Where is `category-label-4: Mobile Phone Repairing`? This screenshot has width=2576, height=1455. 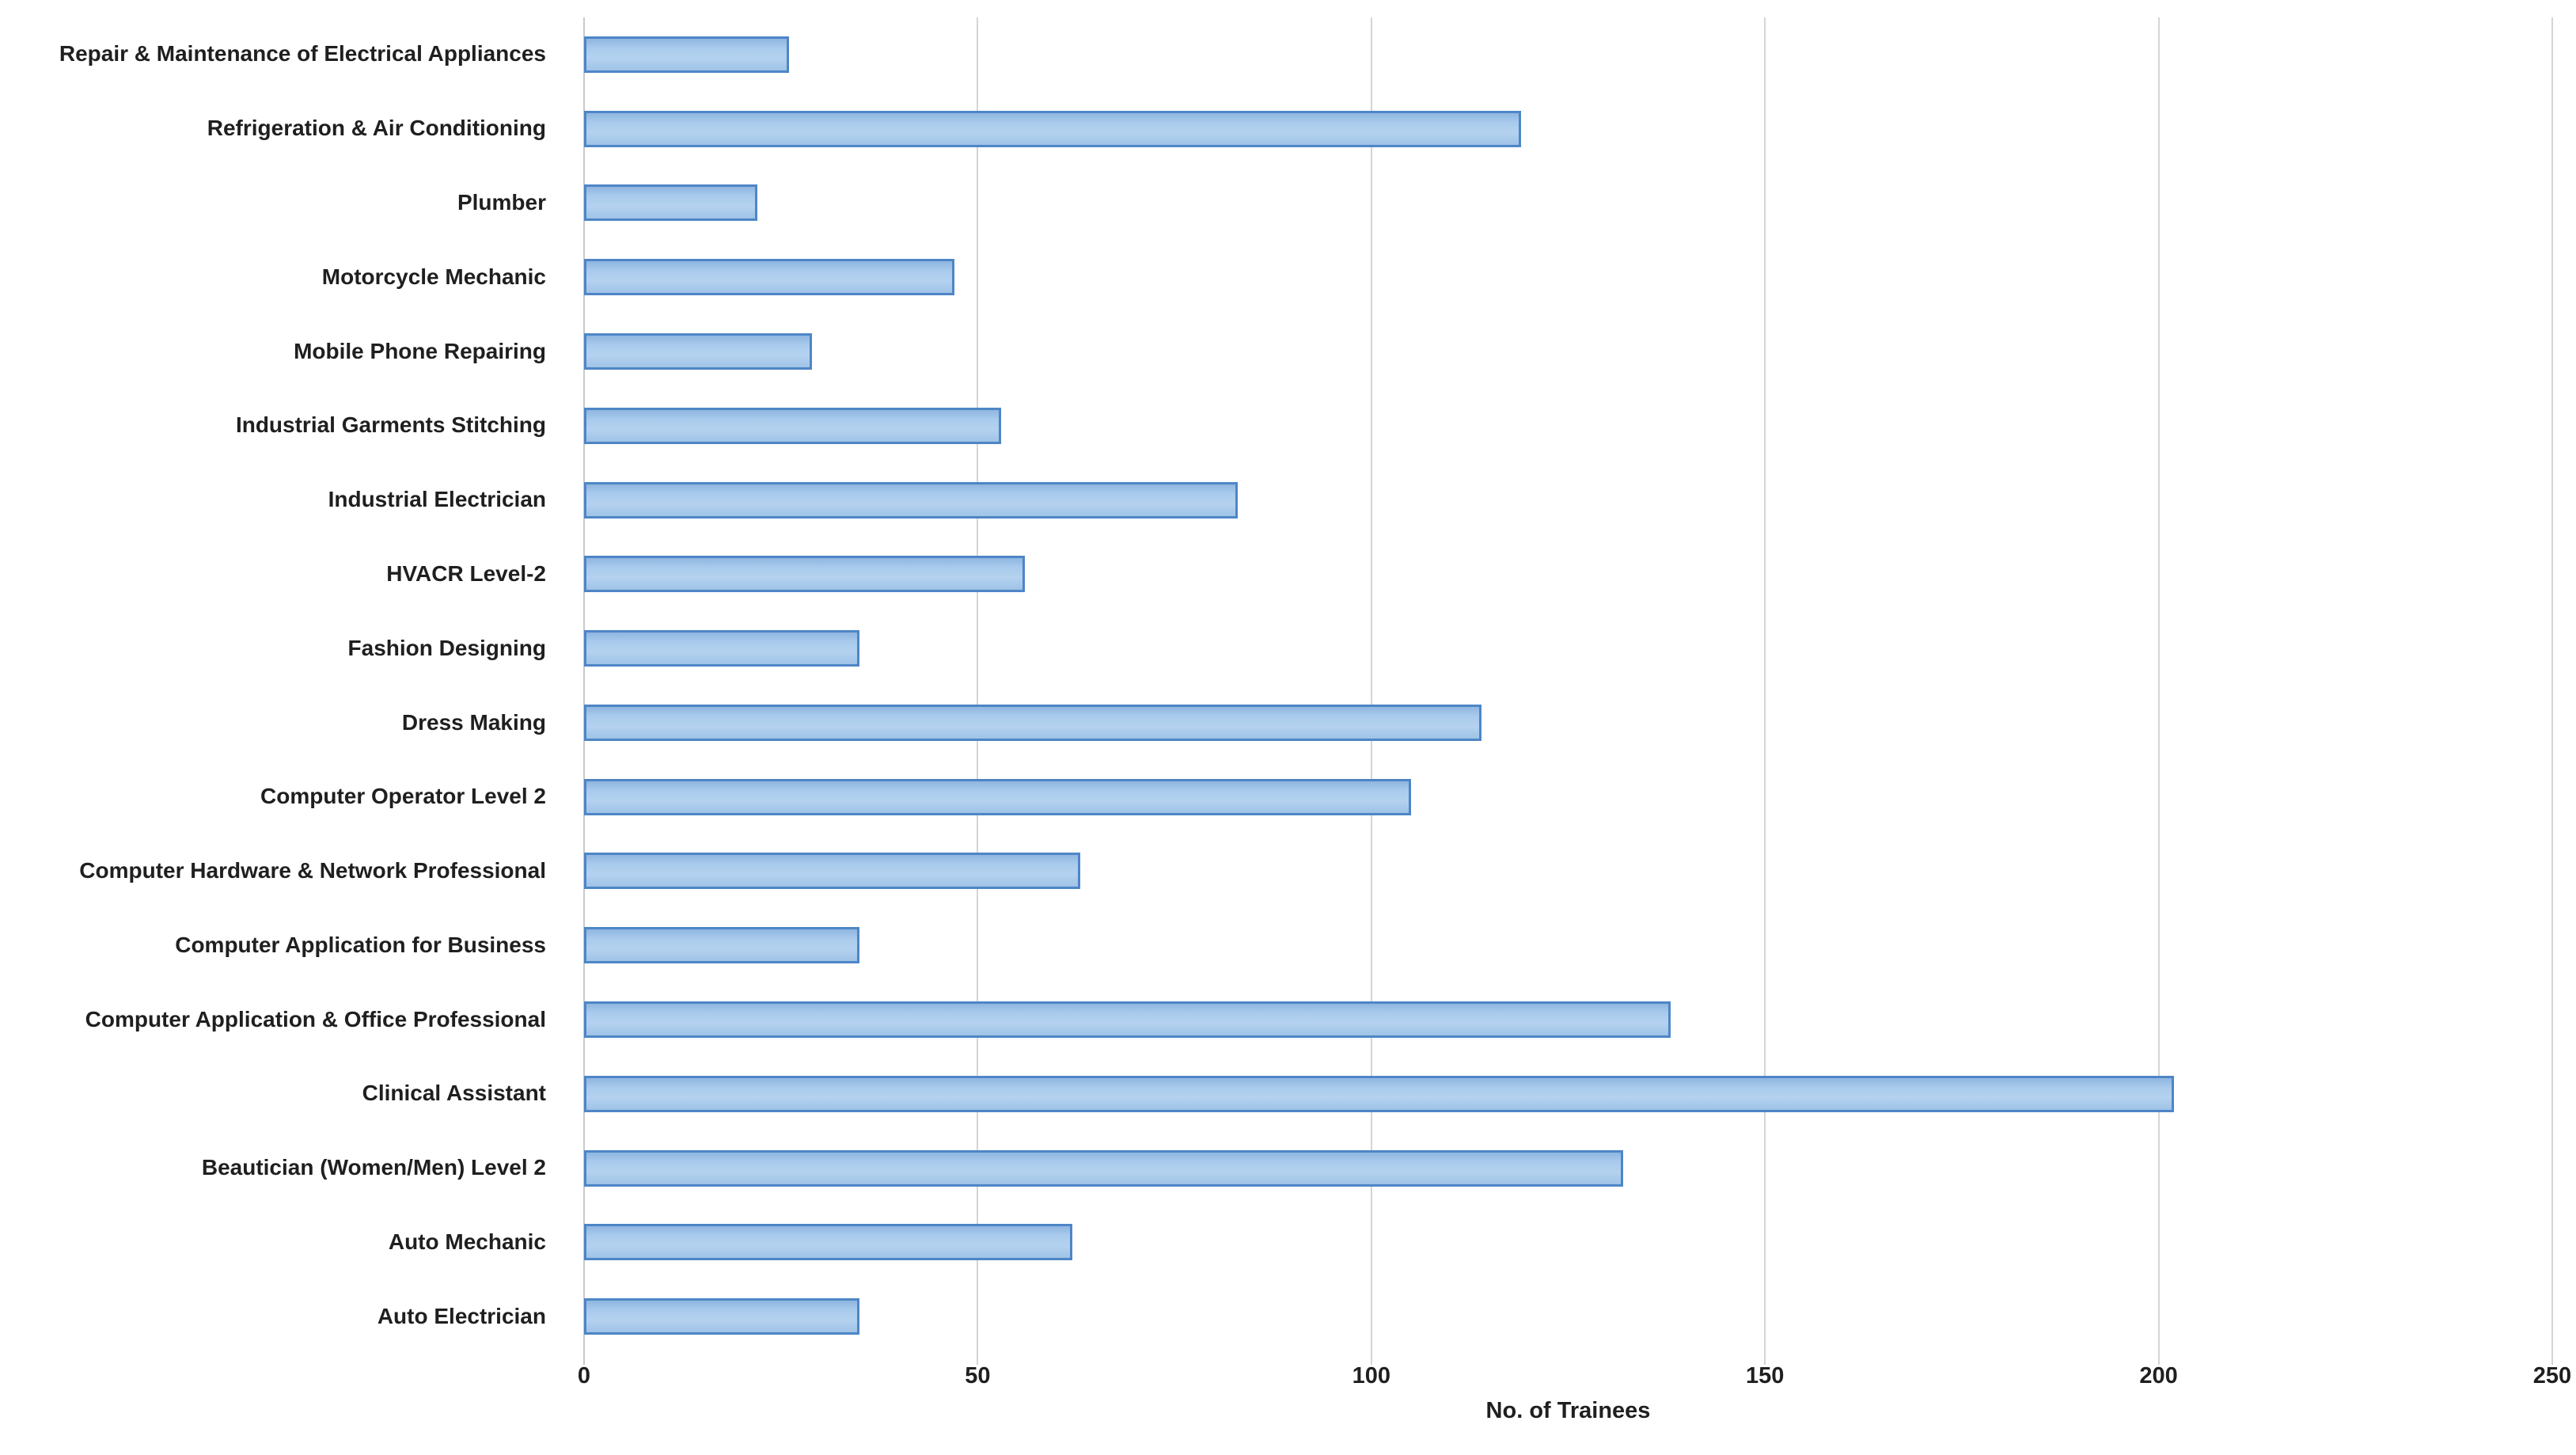
category-label-4: Mobile Phone Repairing is located at coordinates (420, 350).